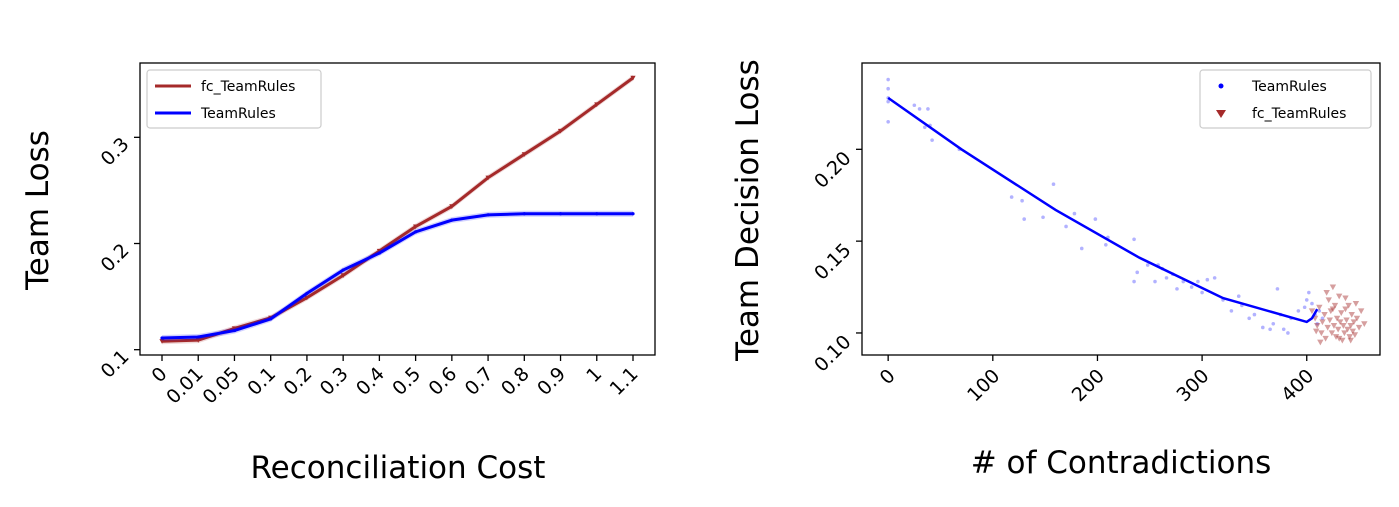 This screenshot has width=1399, height=507. Describe the element at coordinates (1297, 385) in the screenshot. I see `right-x-tick-label: 400` at that location.